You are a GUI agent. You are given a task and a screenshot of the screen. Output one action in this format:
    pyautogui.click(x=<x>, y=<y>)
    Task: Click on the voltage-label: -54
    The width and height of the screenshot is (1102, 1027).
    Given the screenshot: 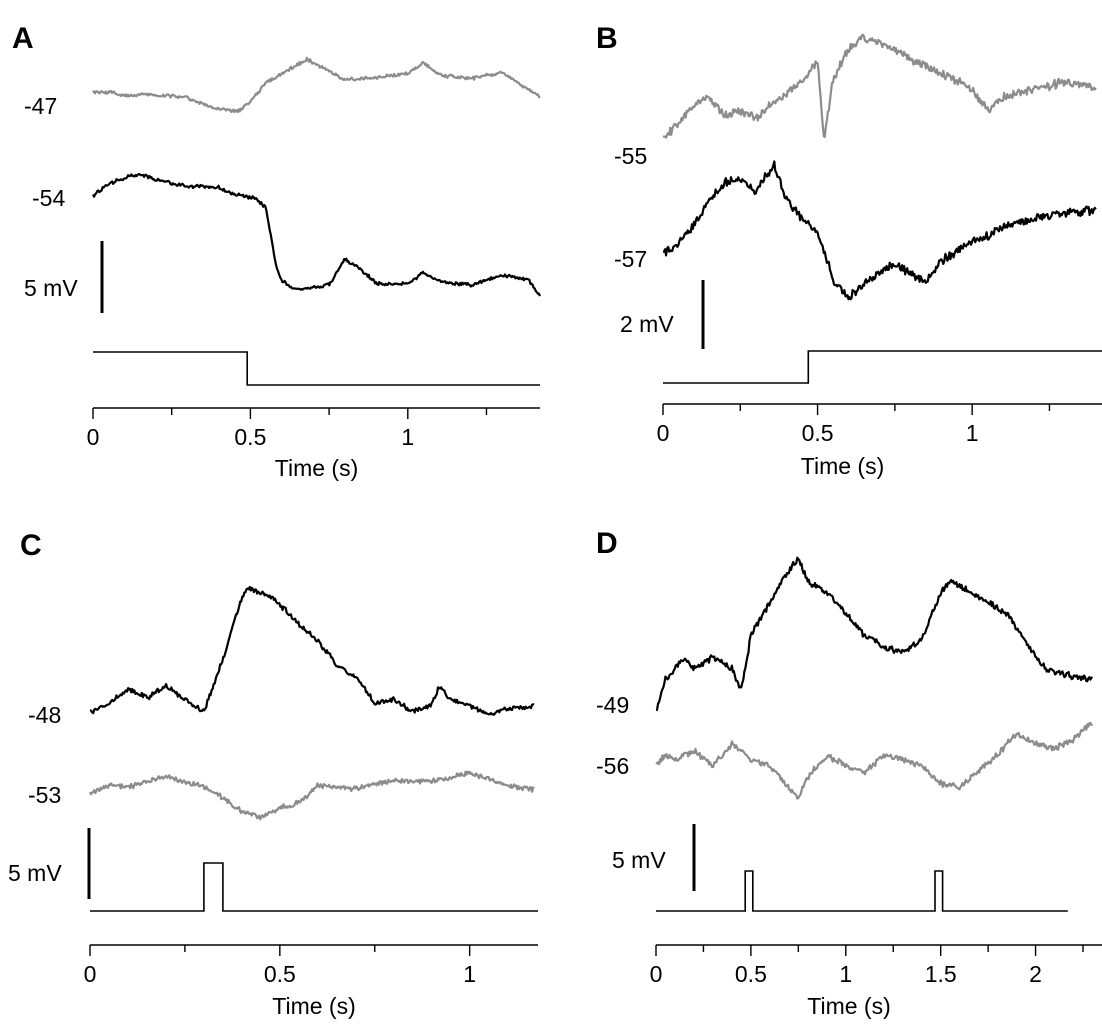 What is the action you would take?
    pyautogui.click(x=48, y=198)
    